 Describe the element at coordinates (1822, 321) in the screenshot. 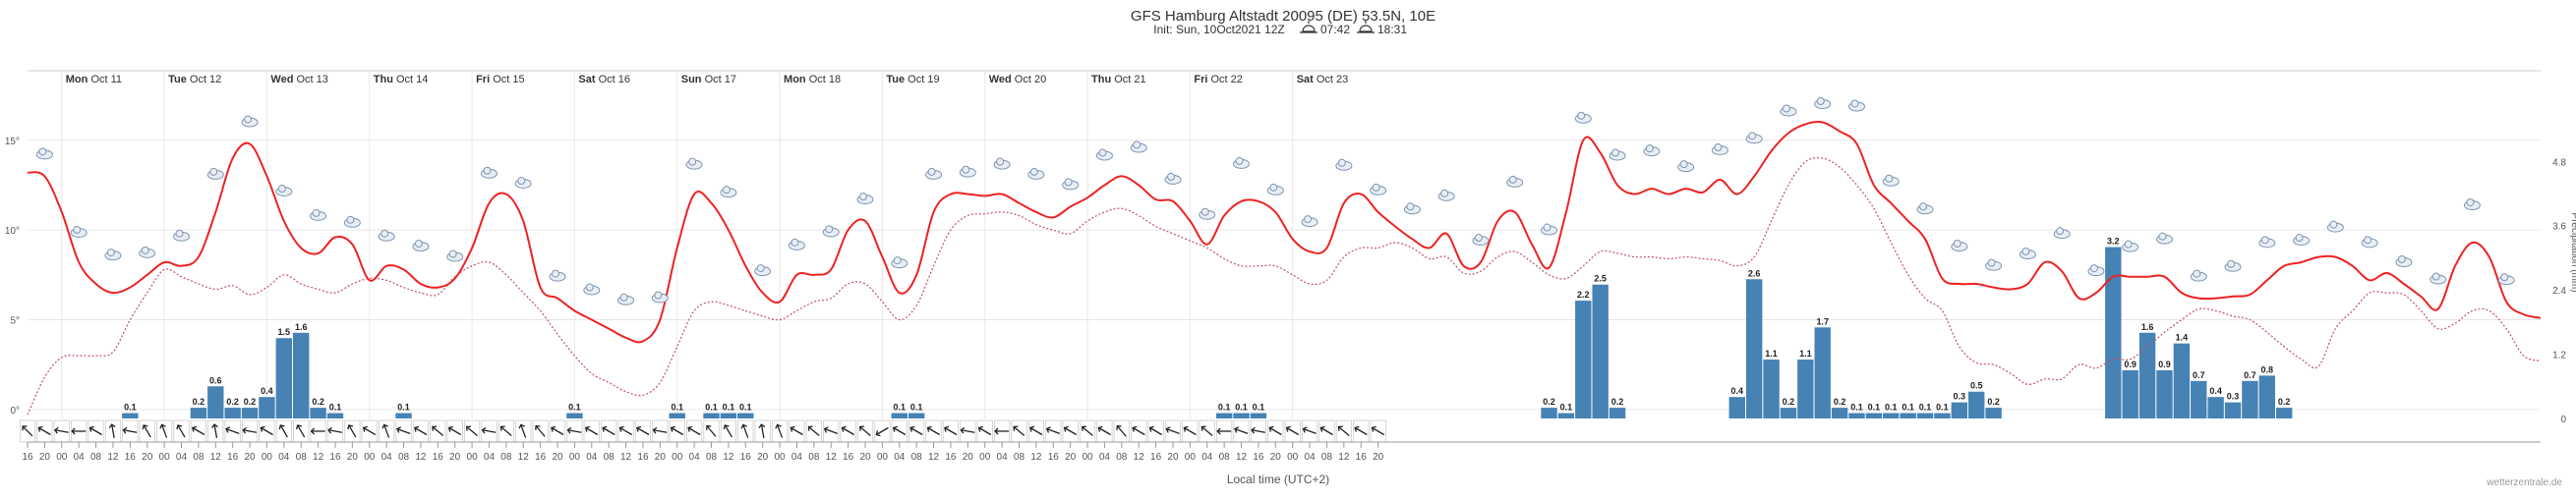

I see `precip-label: 1.7` at that location.